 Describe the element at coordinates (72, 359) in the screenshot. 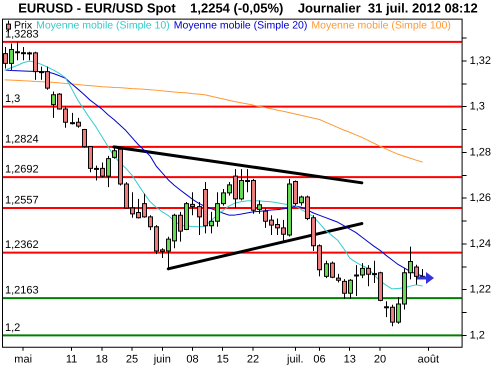

I see `x-tick-label: 11` at that location.